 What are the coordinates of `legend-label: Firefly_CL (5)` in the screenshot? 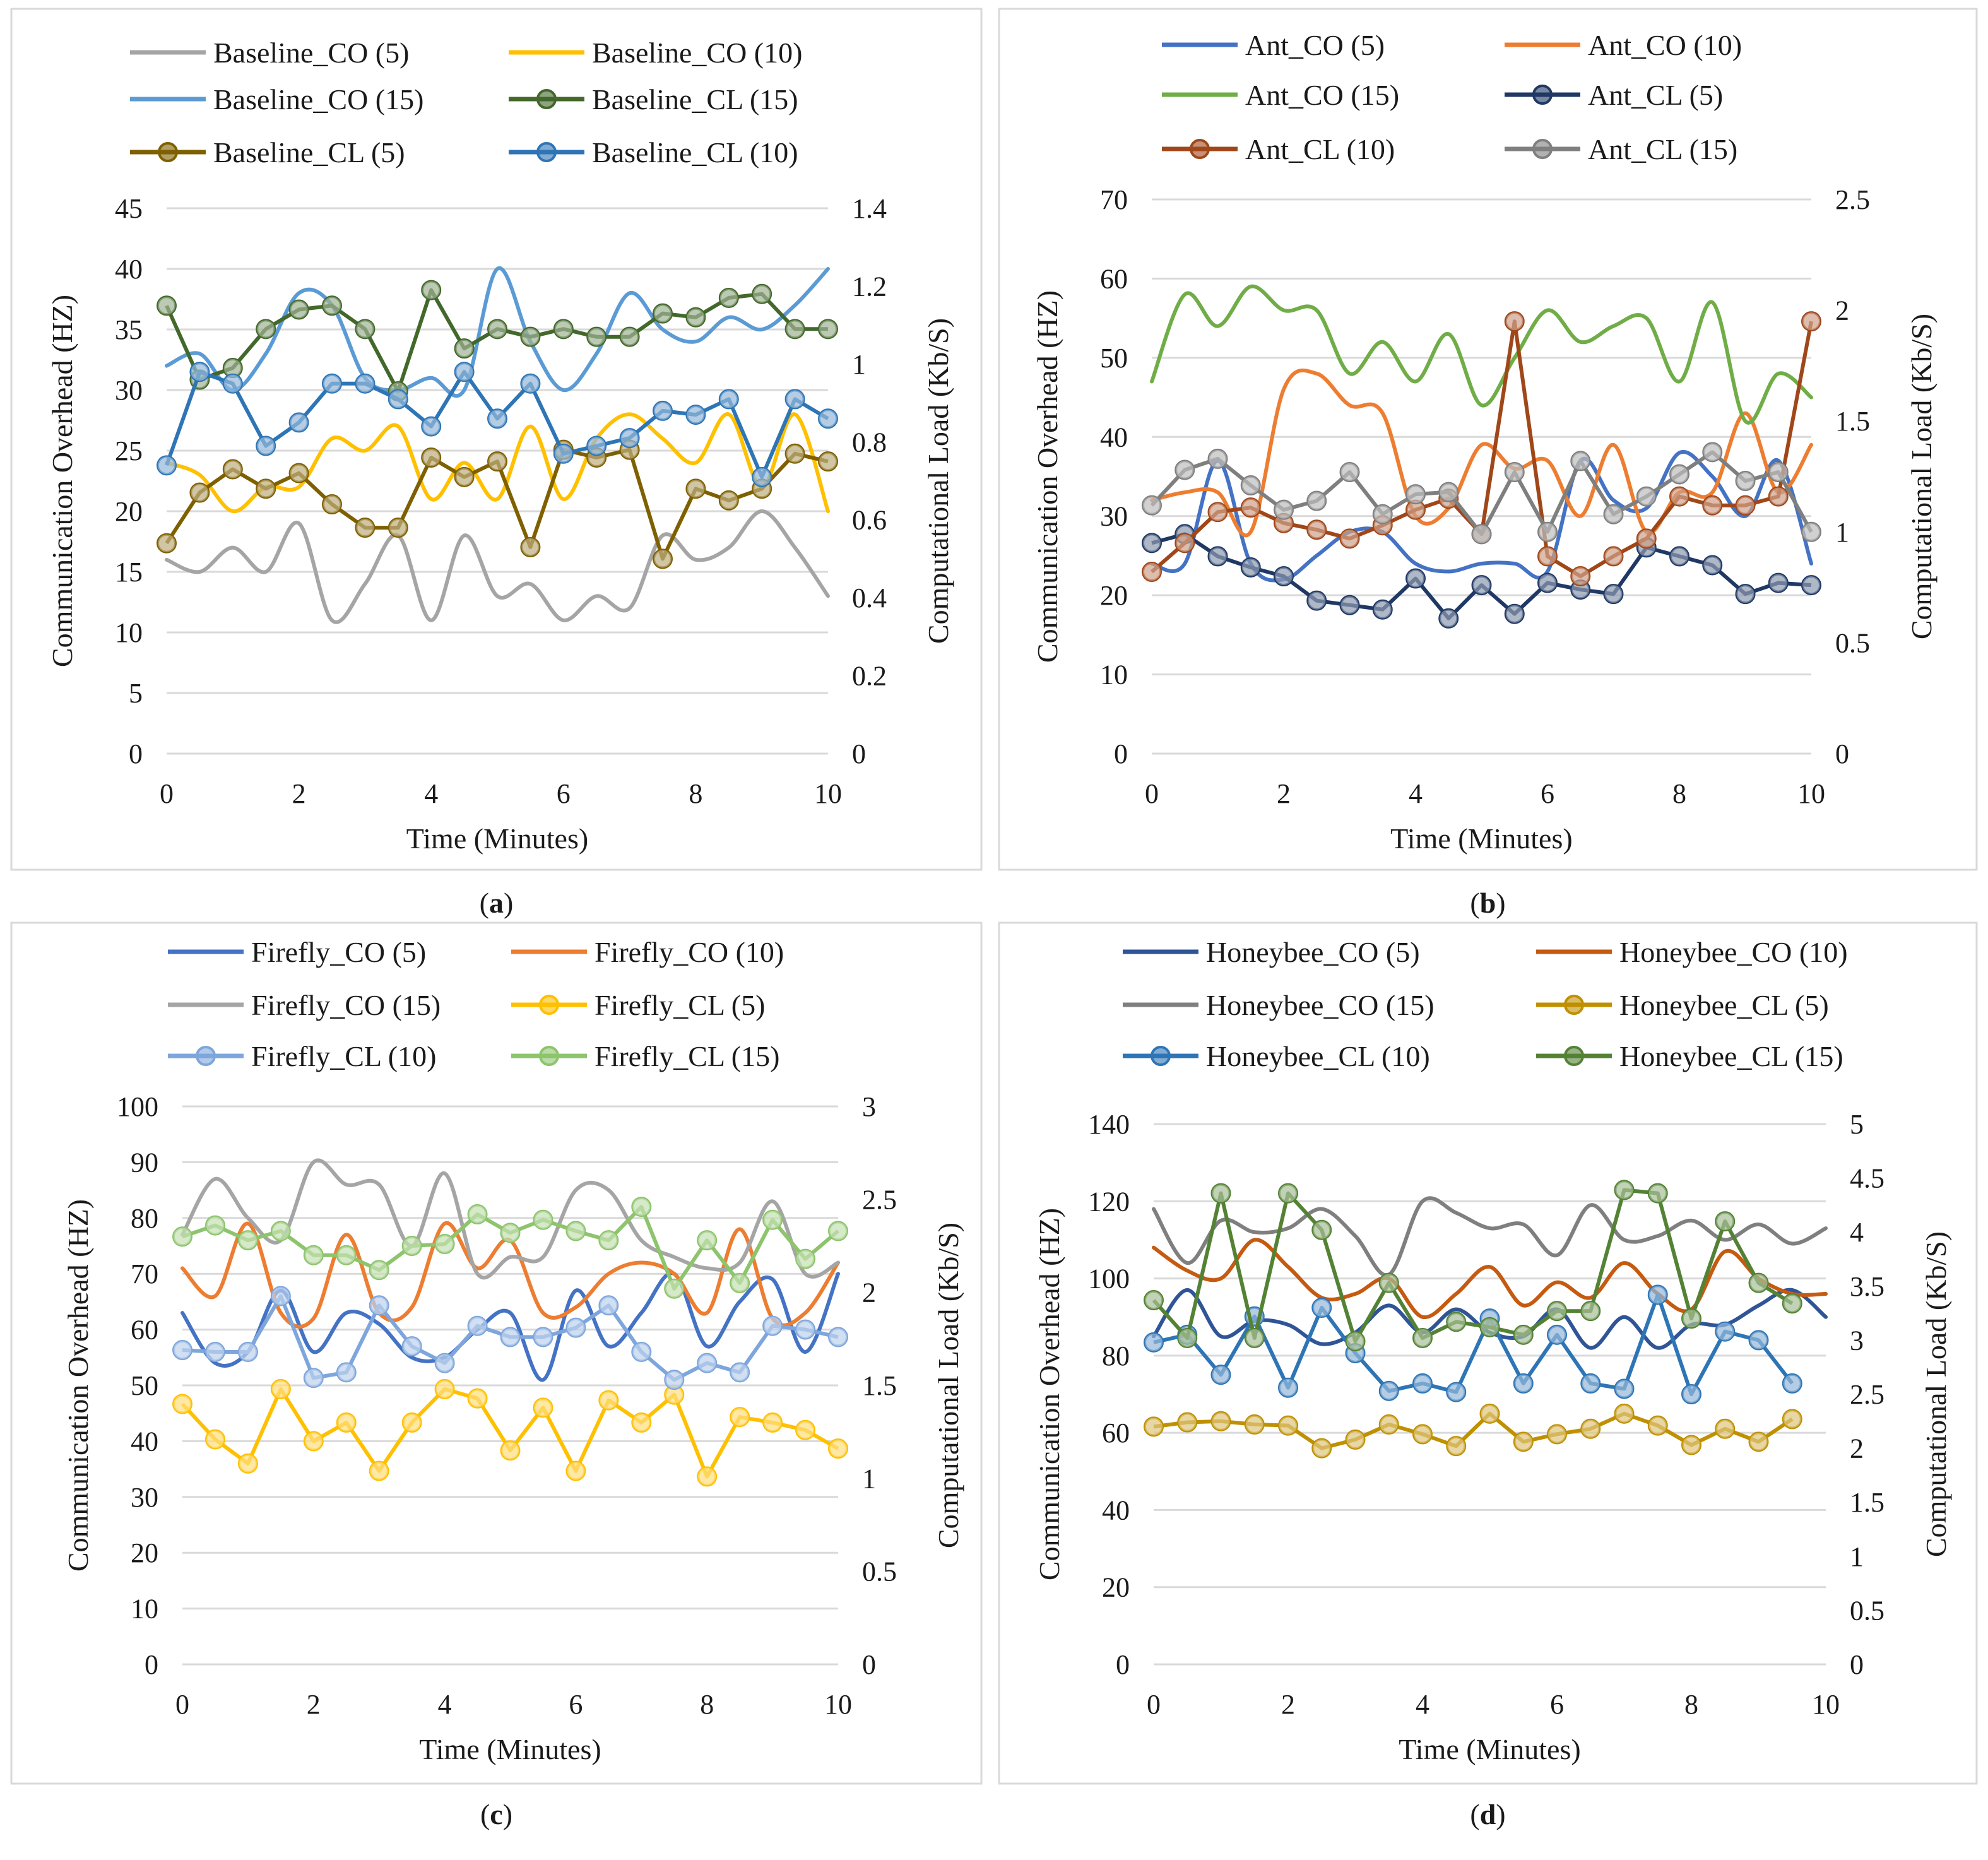 It's located at (680, 1005).